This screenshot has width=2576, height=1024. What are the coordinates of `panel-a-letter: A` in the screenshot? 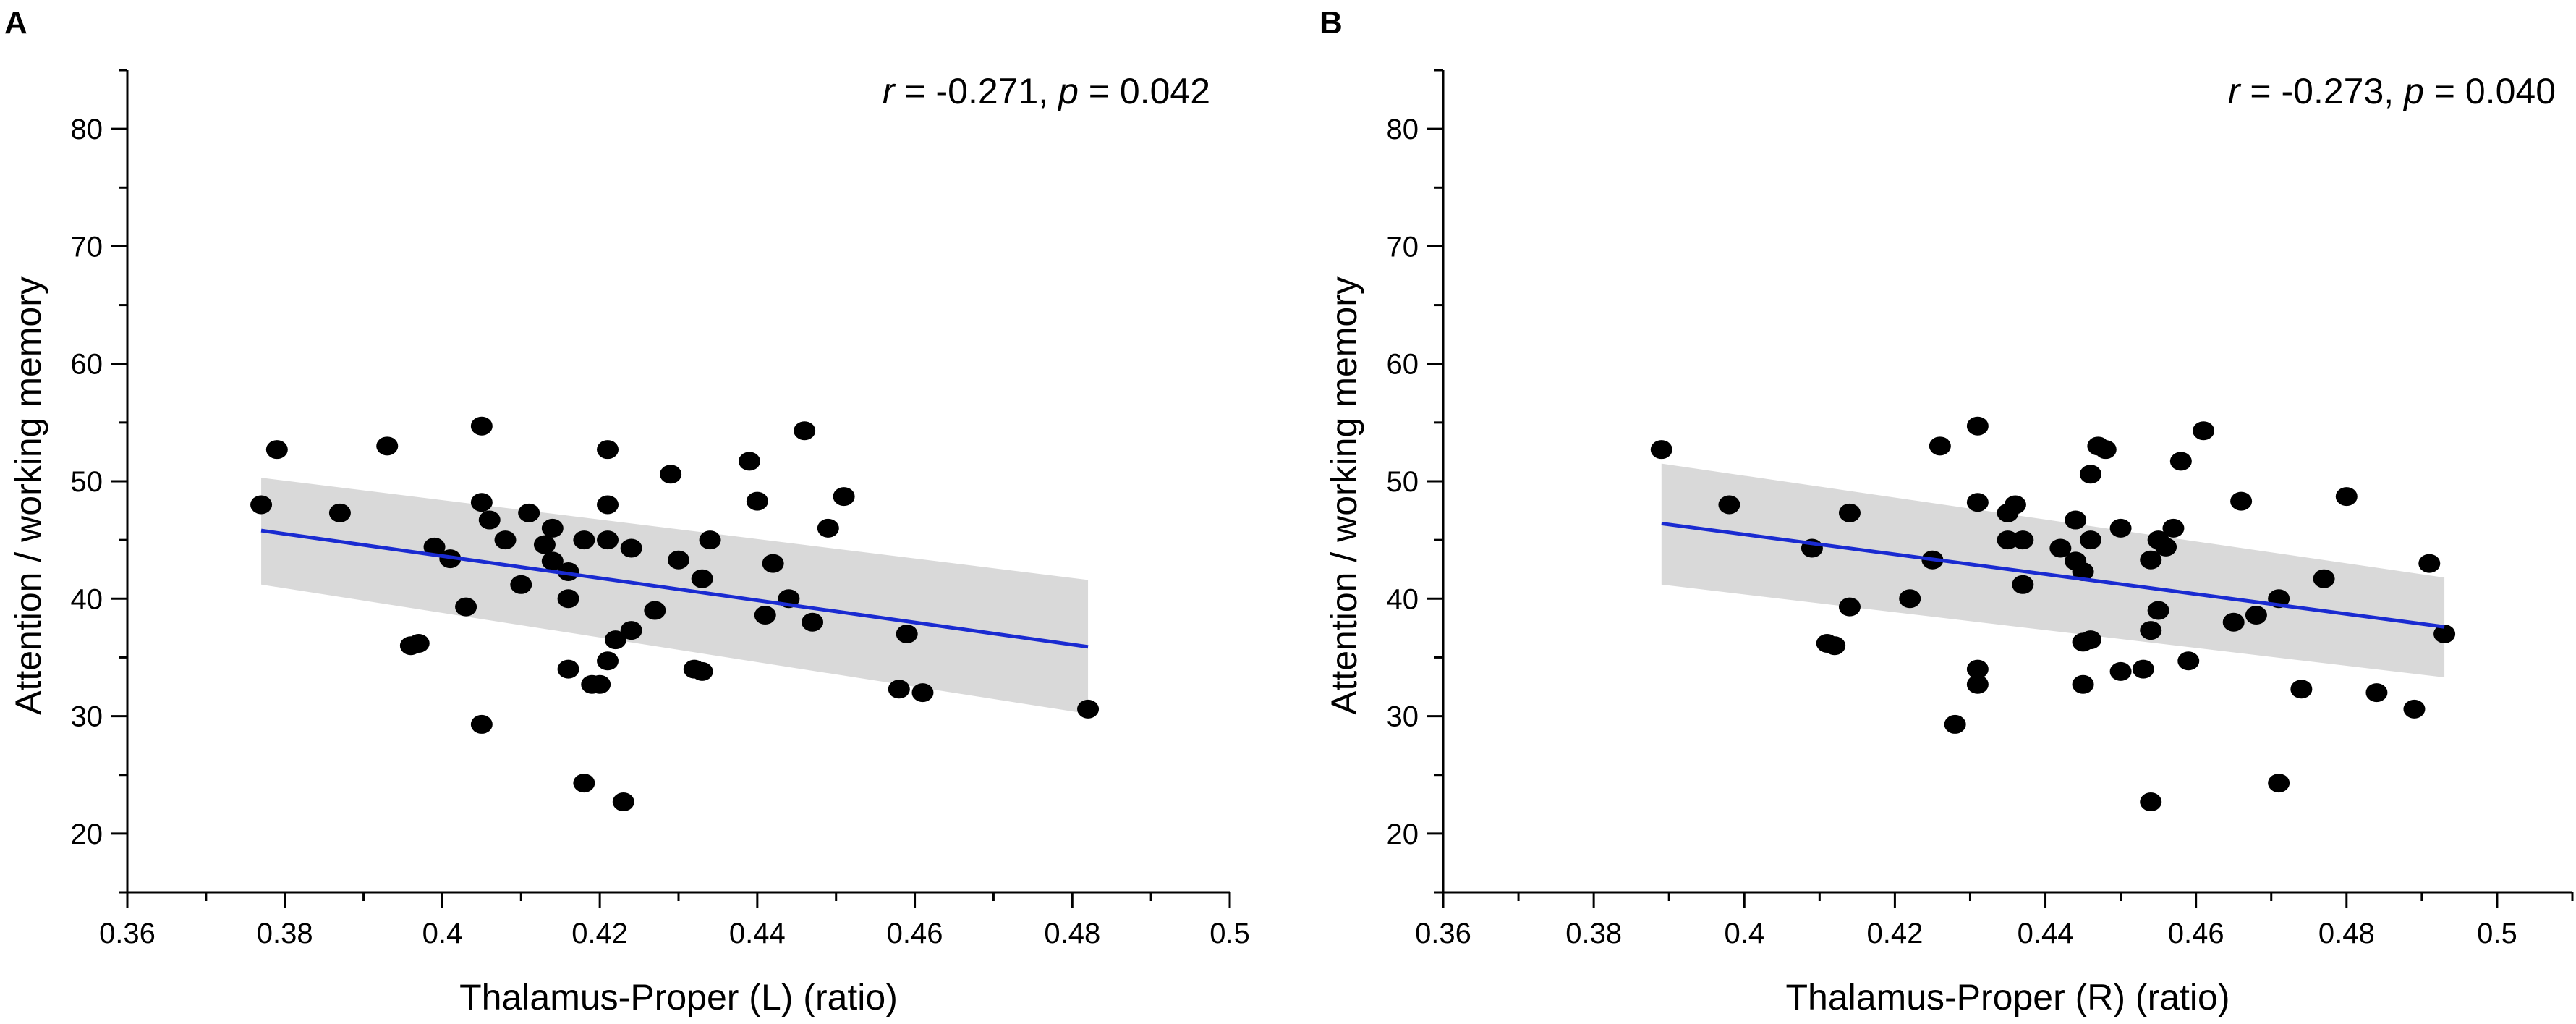 It's located at (15, 23).